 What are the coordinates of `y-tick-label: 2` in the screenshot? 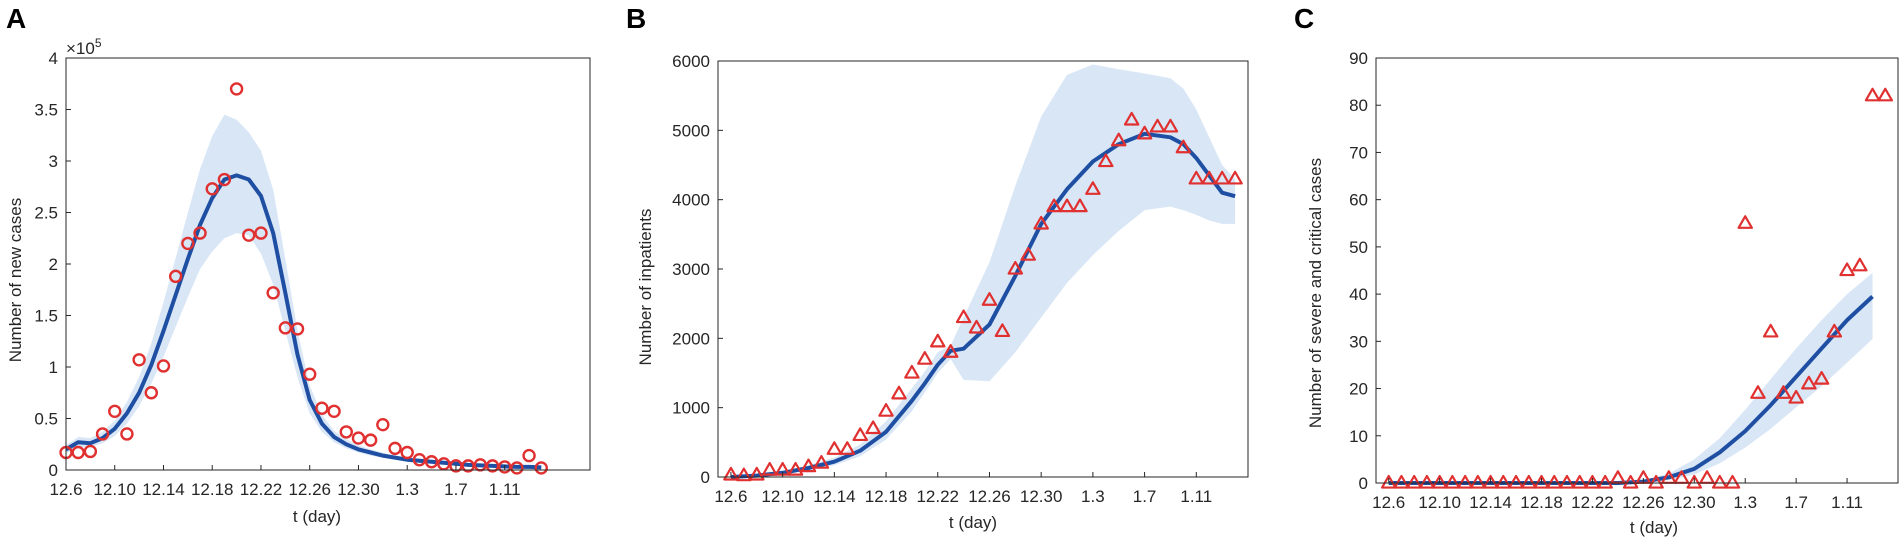 It's located at (53, 264).